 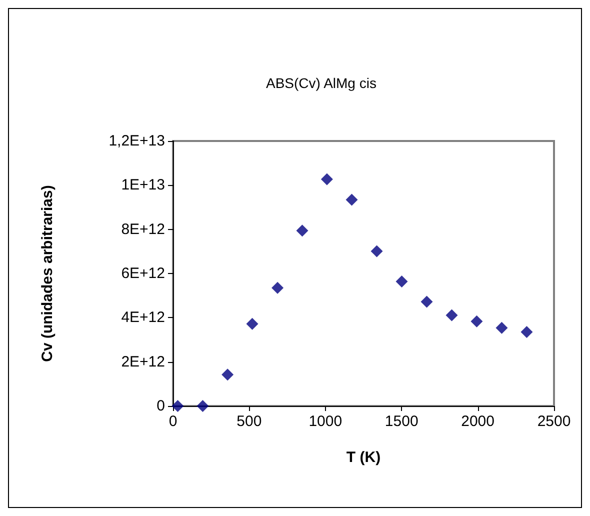 I want to click on y-tick-label: 2E+12, so click(x=143, y=361).